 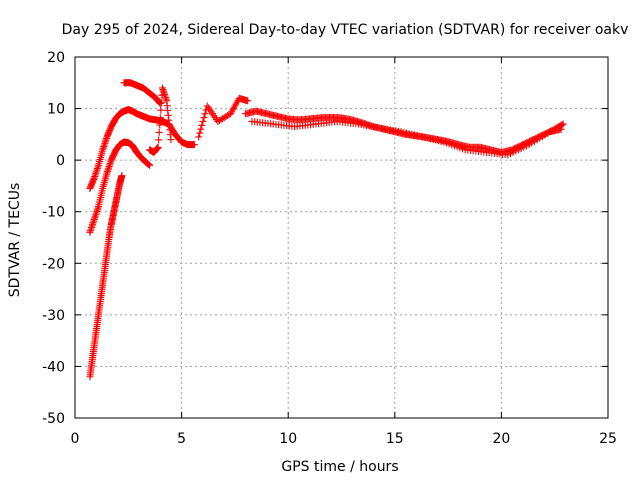 What do you see at coordinates (53, 419) in the screenshot?
I see `y-tick-label: -50` at bounding box center [53, 419].